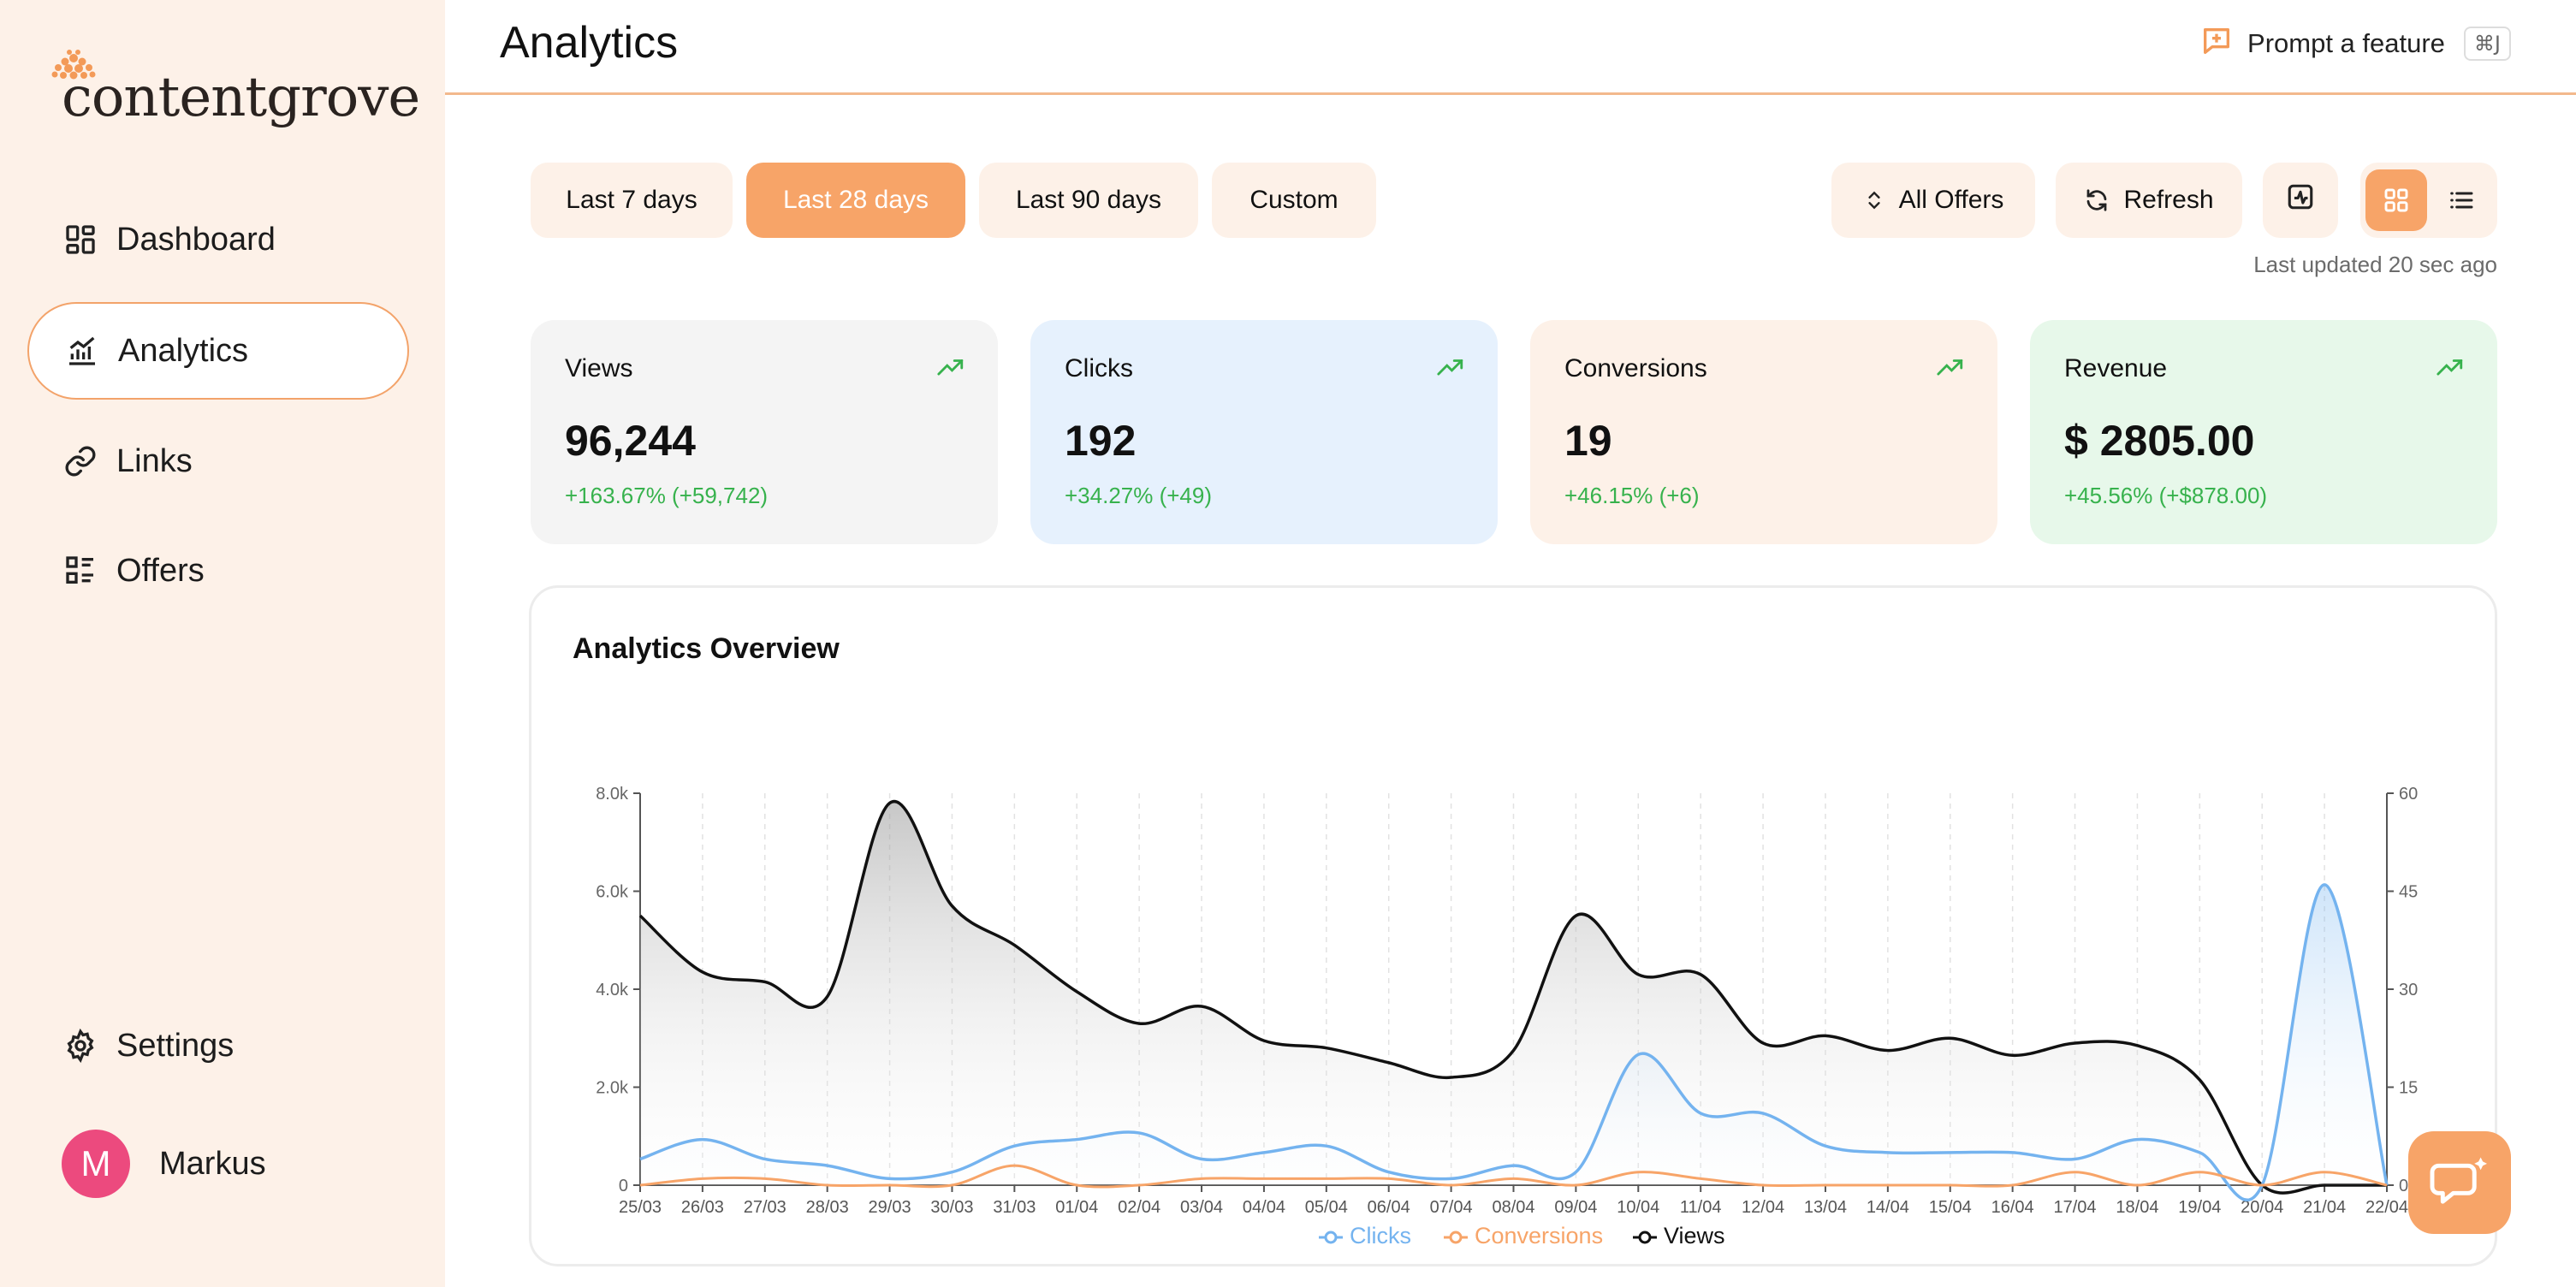 This screenshot has height=1287, width=2576. What do you see at coordinates (1139, 496) in the screenshot?
I see `stat-delta: +34.27% (+49)` at bounding box center [1139, 496].